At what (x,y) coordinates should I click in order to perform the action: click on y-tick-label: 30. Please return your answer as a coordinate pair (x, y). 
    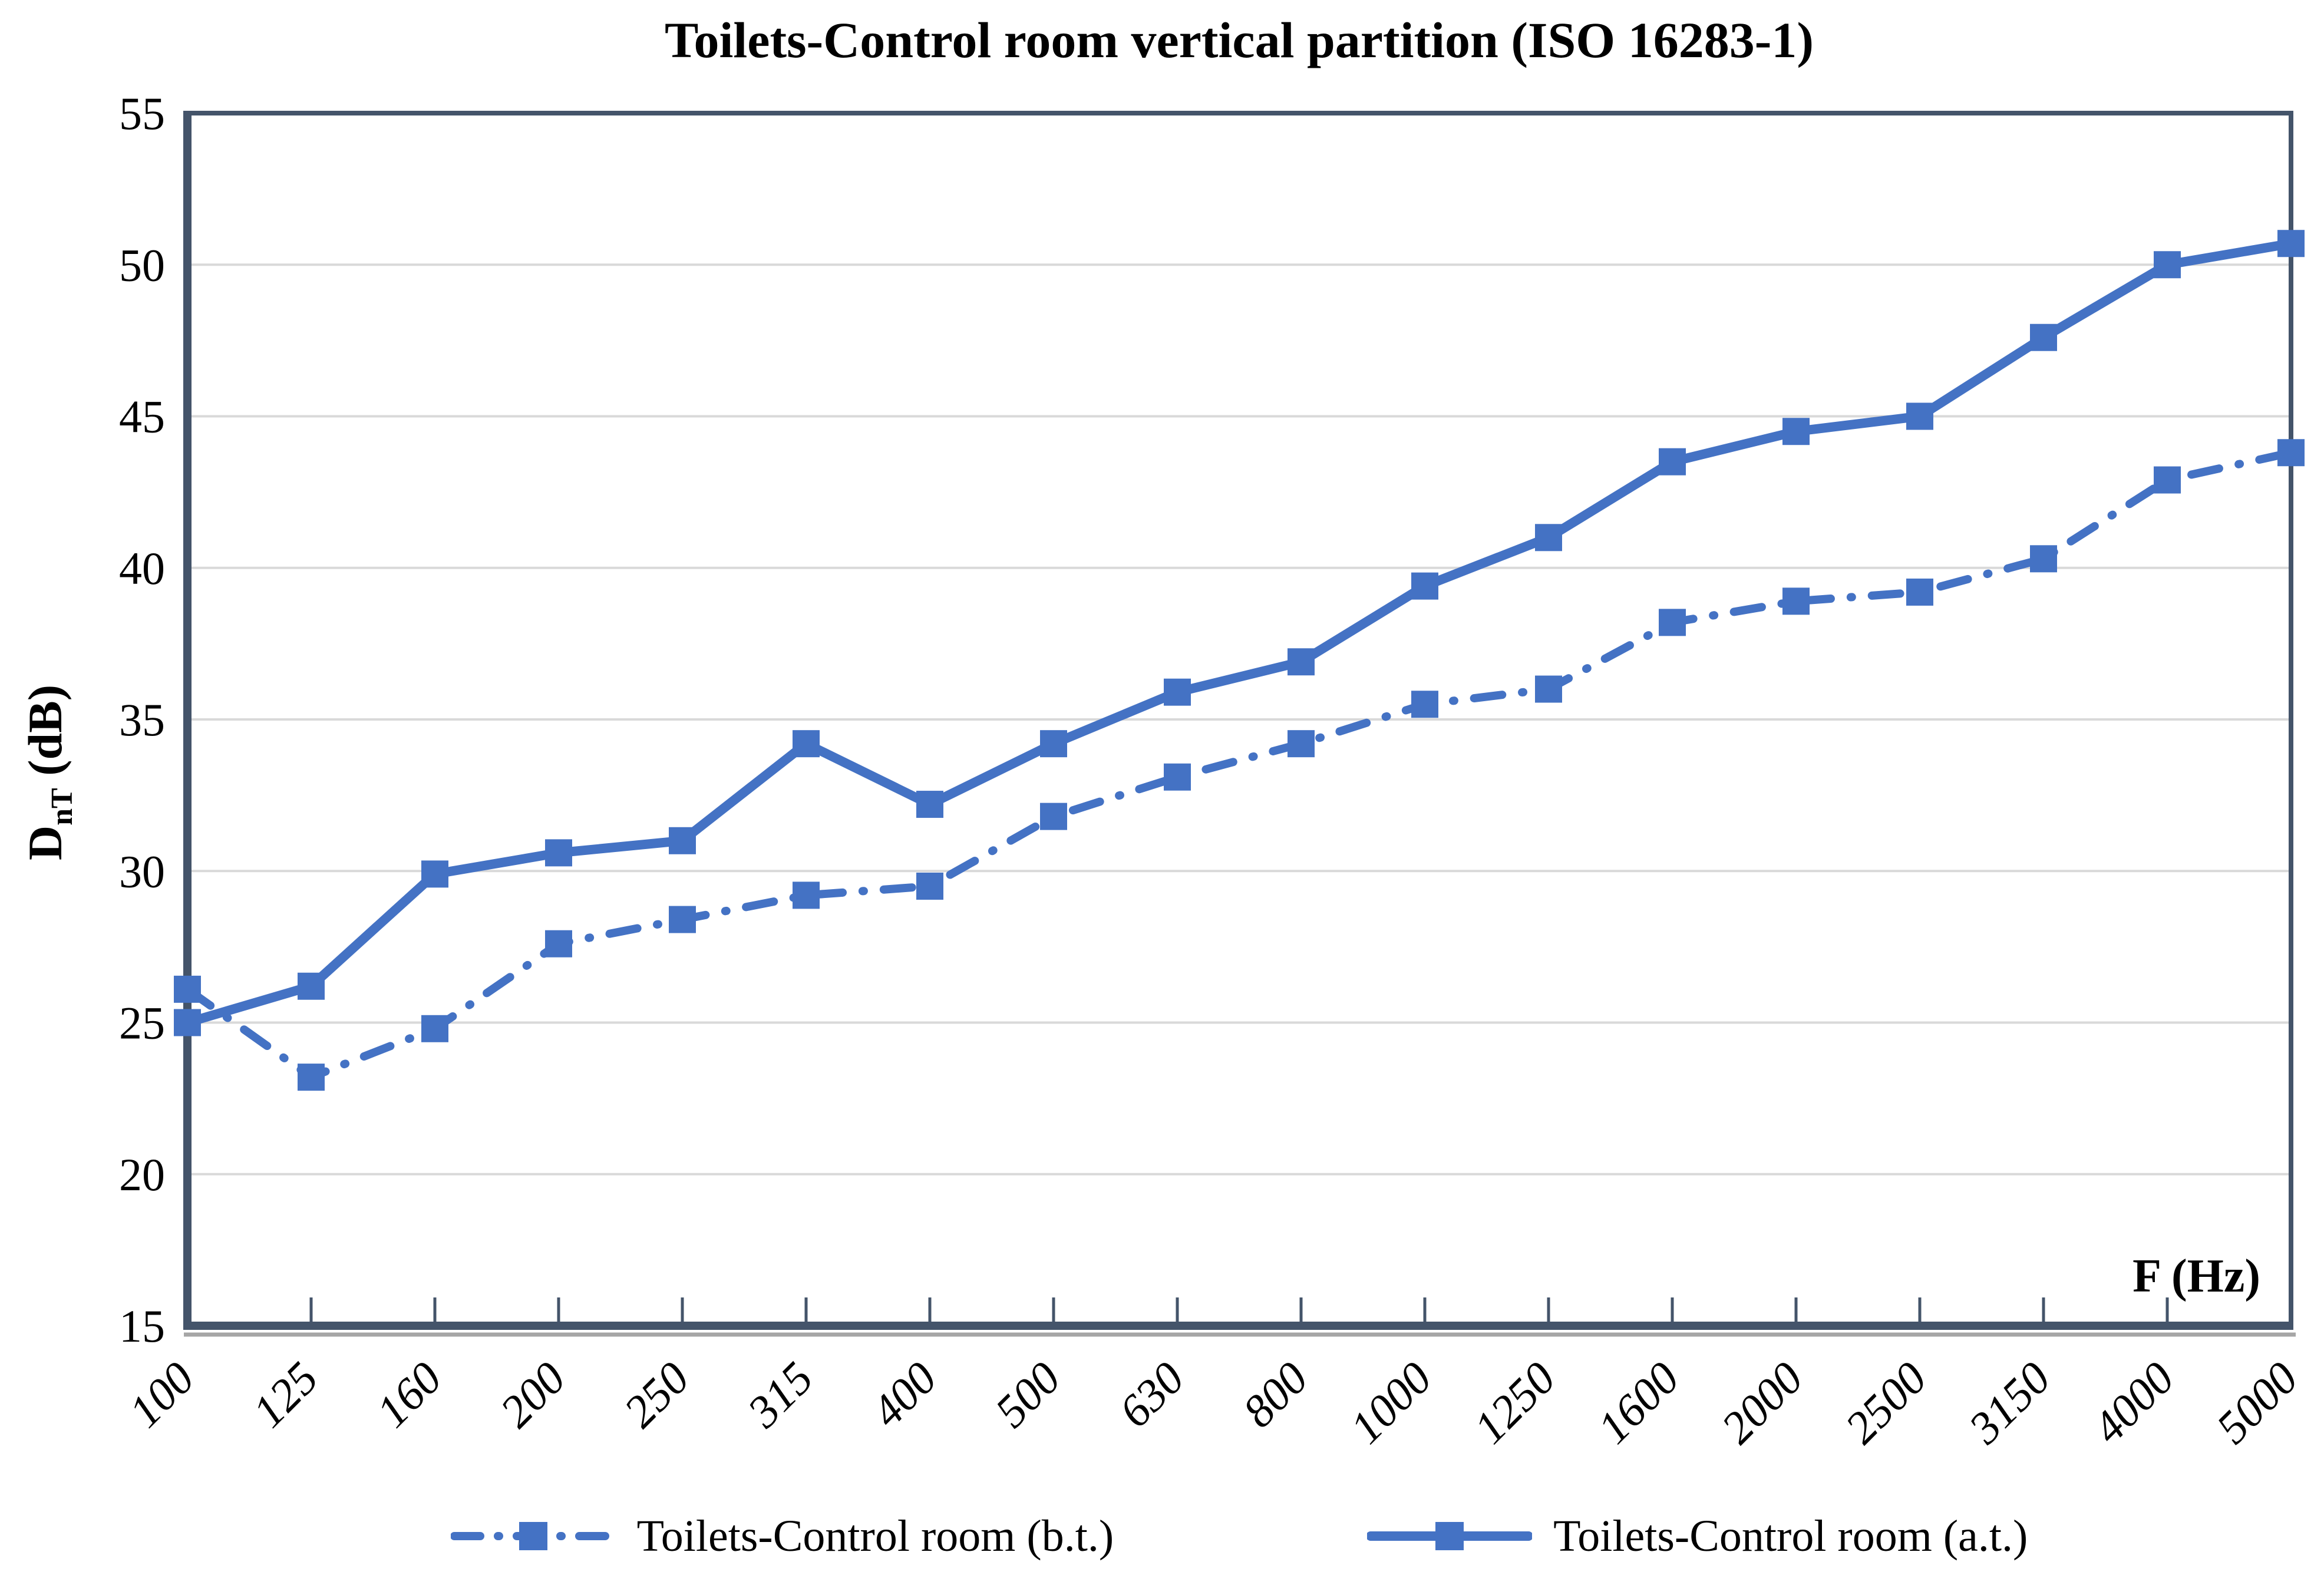
    Looking at the image, I should click on (142, 871).